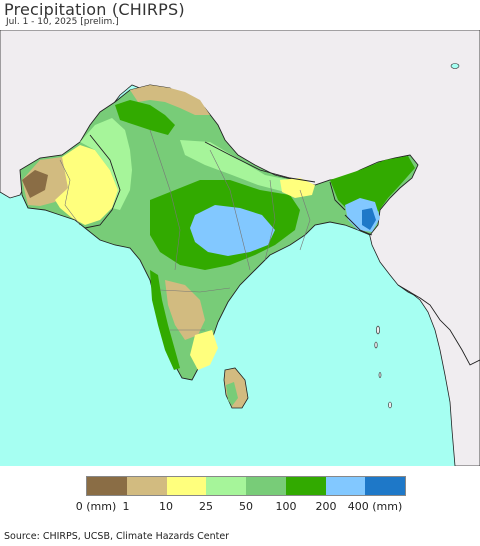  What do you see at coordinates (326, 506) in the screenshot?
I see `legend-label: 200` at bounding box center [326, 506].